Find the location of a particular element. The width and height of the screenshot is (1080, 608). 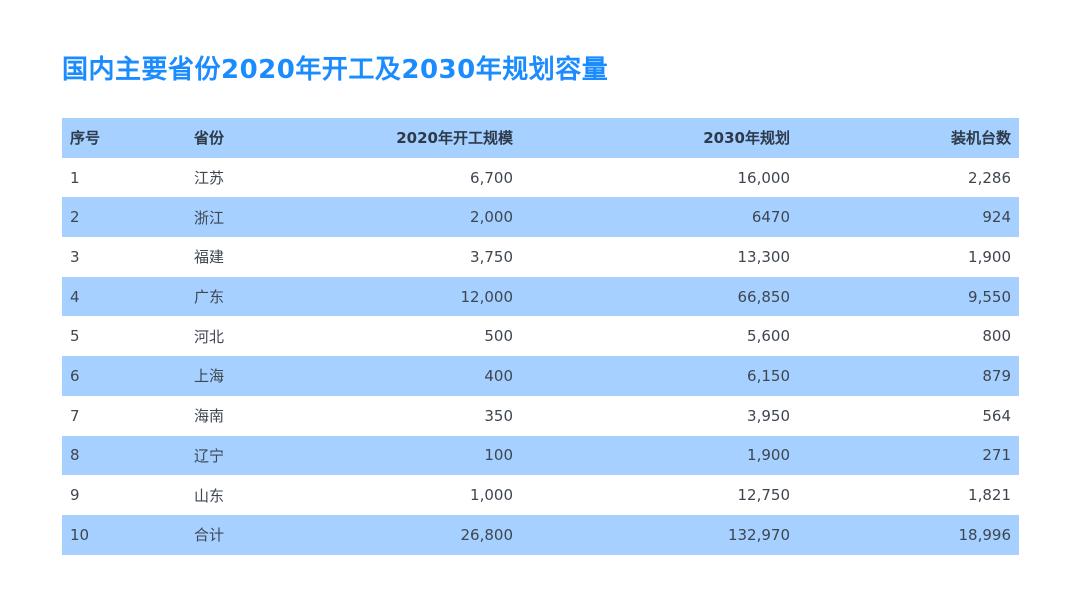

cell-idx: 5 is located at coordinates (75, 336).